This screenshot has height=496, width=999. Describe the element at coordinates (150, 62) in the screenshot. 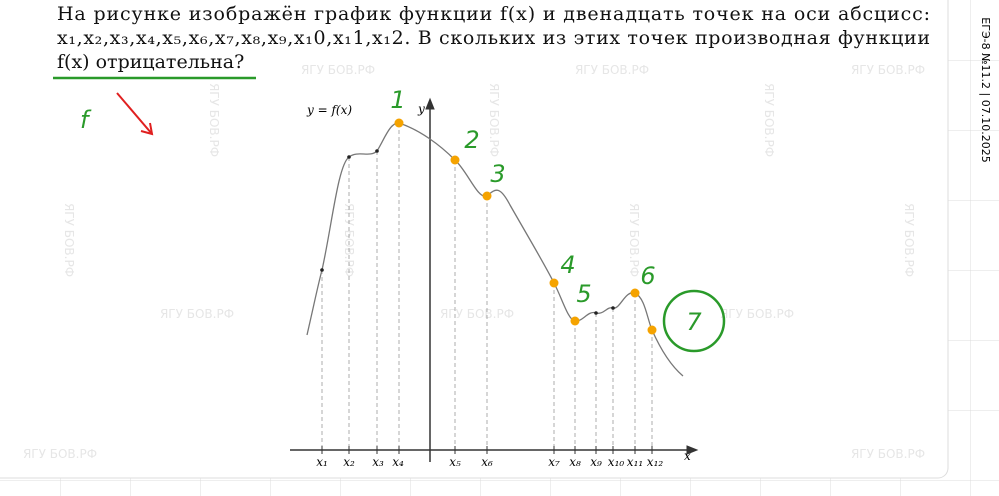

I see `problem-line: f(x) отрицательна?` at that location.